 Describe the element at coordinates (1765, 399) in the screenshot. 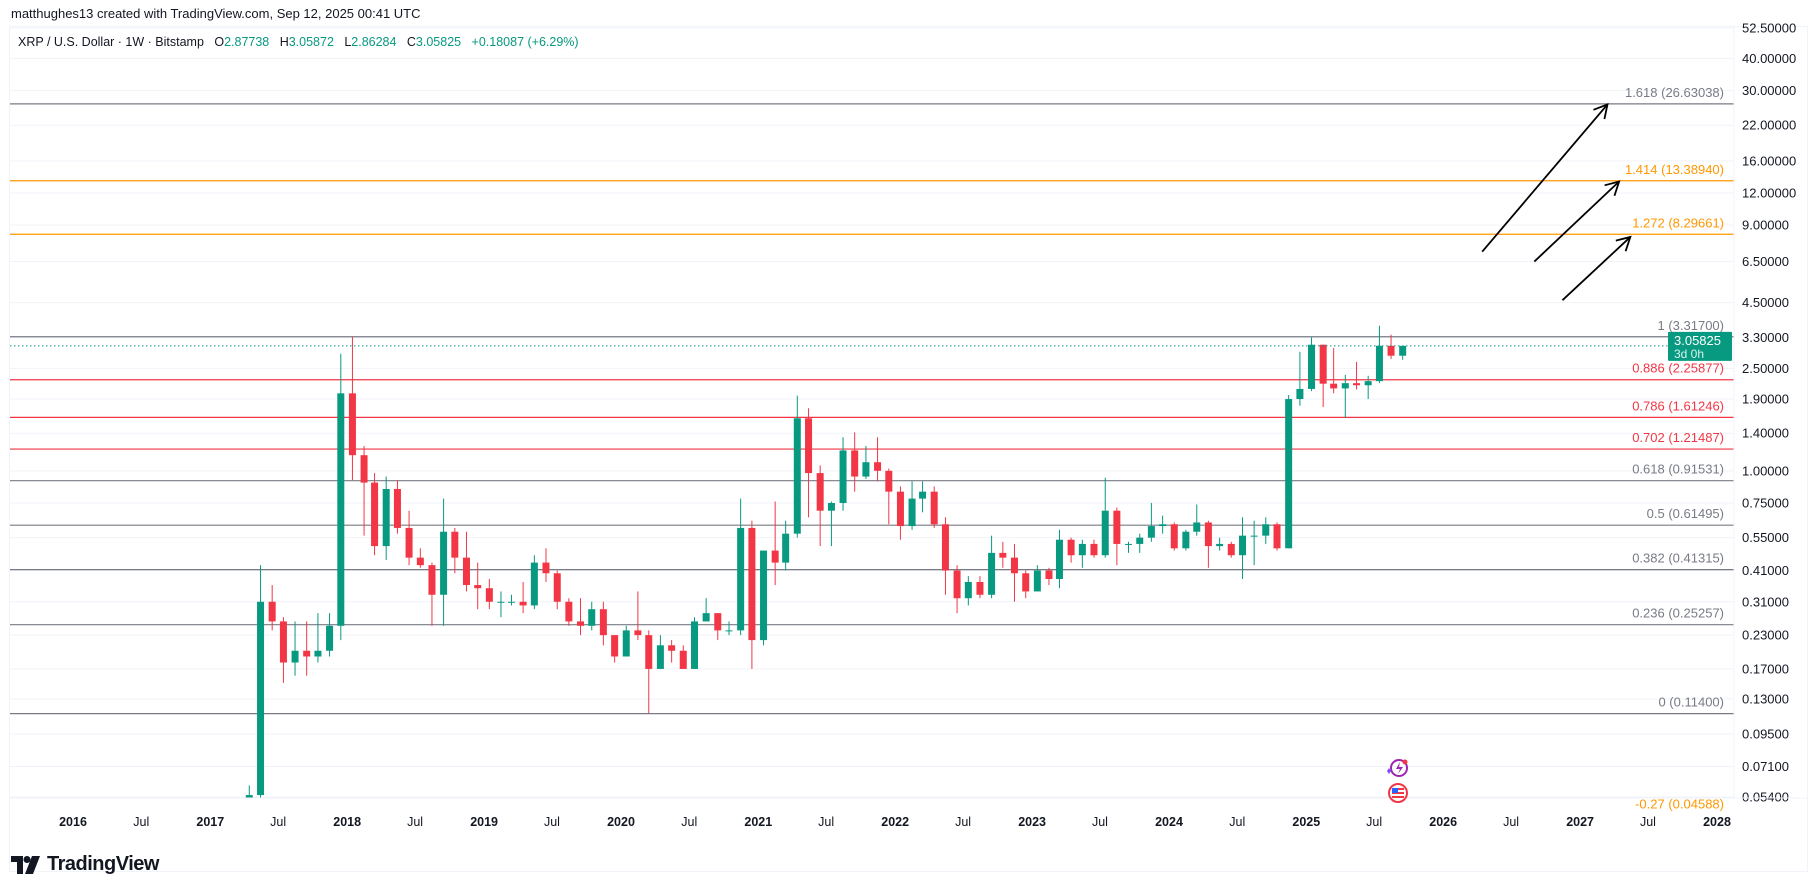

I see `price-tick-label: 1.90000` at that location.